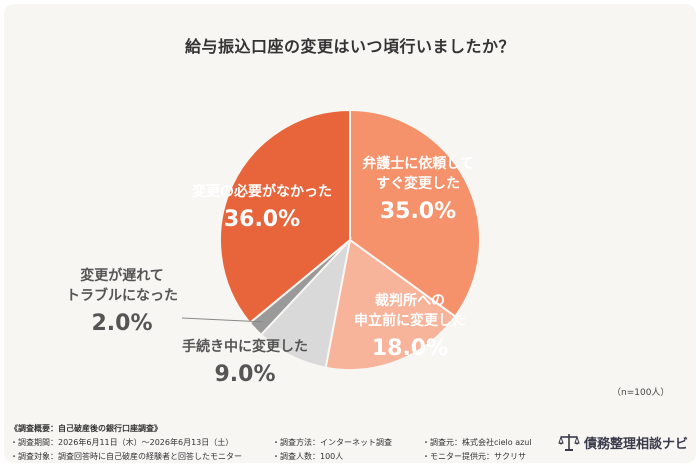 The image size is (700, 467). I want to click on brand-name: 債務整理相談ナビ, so click(636, 444).